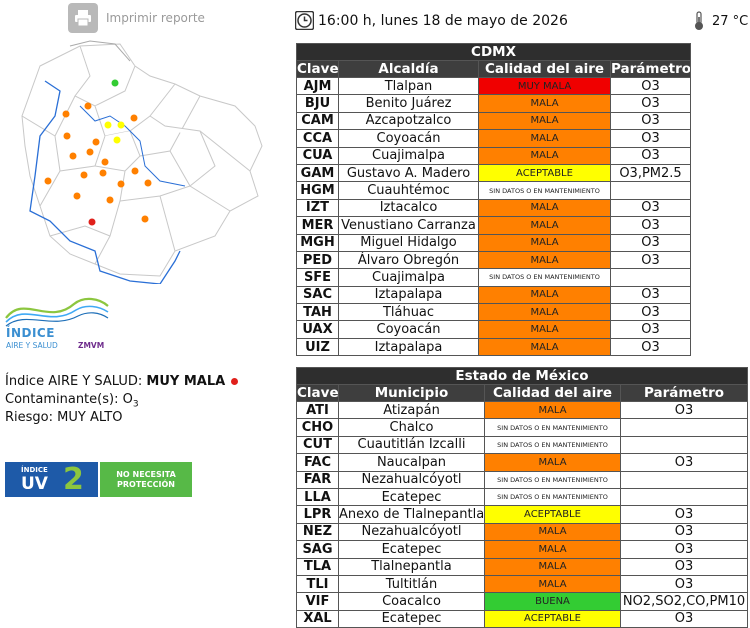  I want to click on station-clave: TAH, so click(317, 312).